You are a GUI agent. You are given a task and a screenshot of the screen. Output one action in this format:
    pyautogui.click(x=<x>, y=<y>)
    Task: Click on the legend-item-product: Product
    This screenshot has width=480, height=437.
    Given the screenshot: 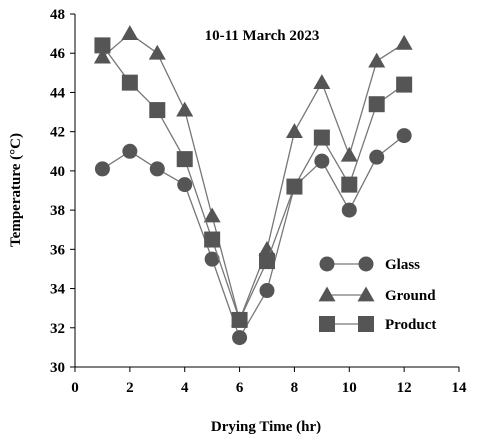 What is the action you would take?
    pyautogui.click(x=377, y=324)
    